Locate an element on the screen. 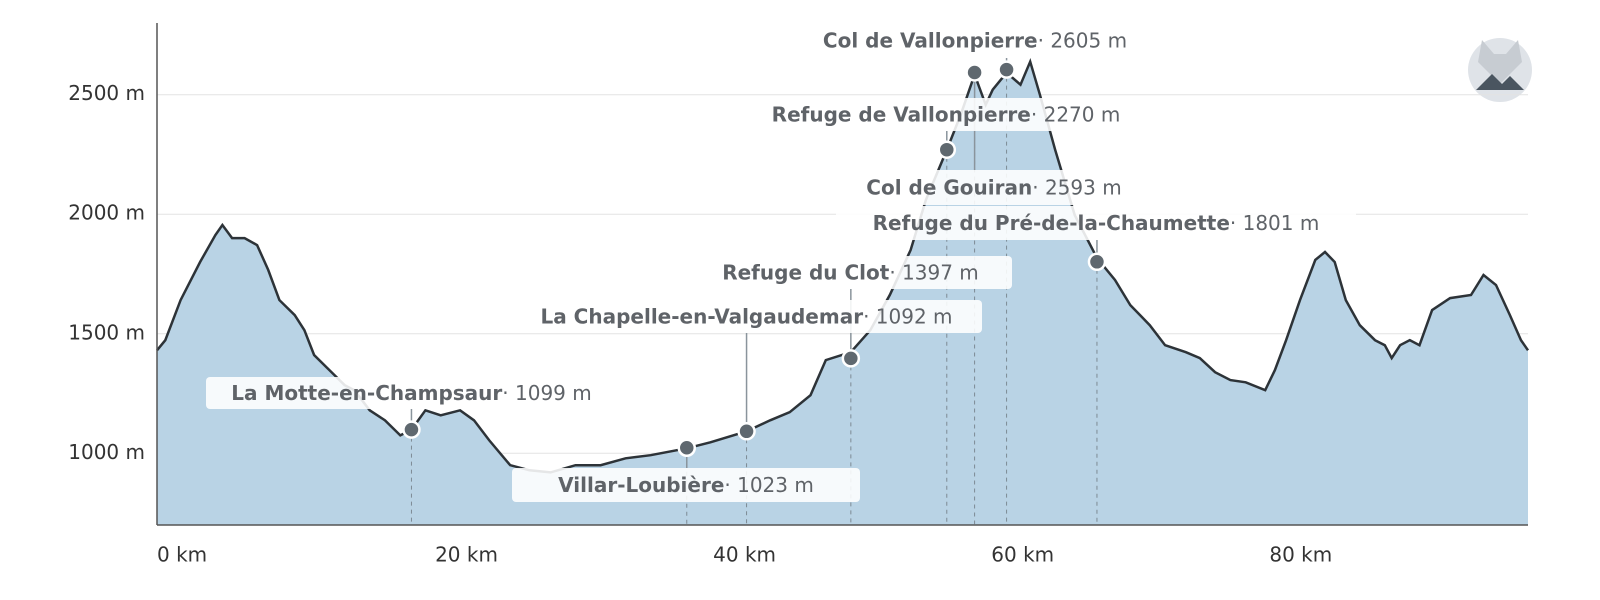 The width and height of the screenshot is (1600, 600). y-tick-label: 2500 m is located at coordinates (106, 93).